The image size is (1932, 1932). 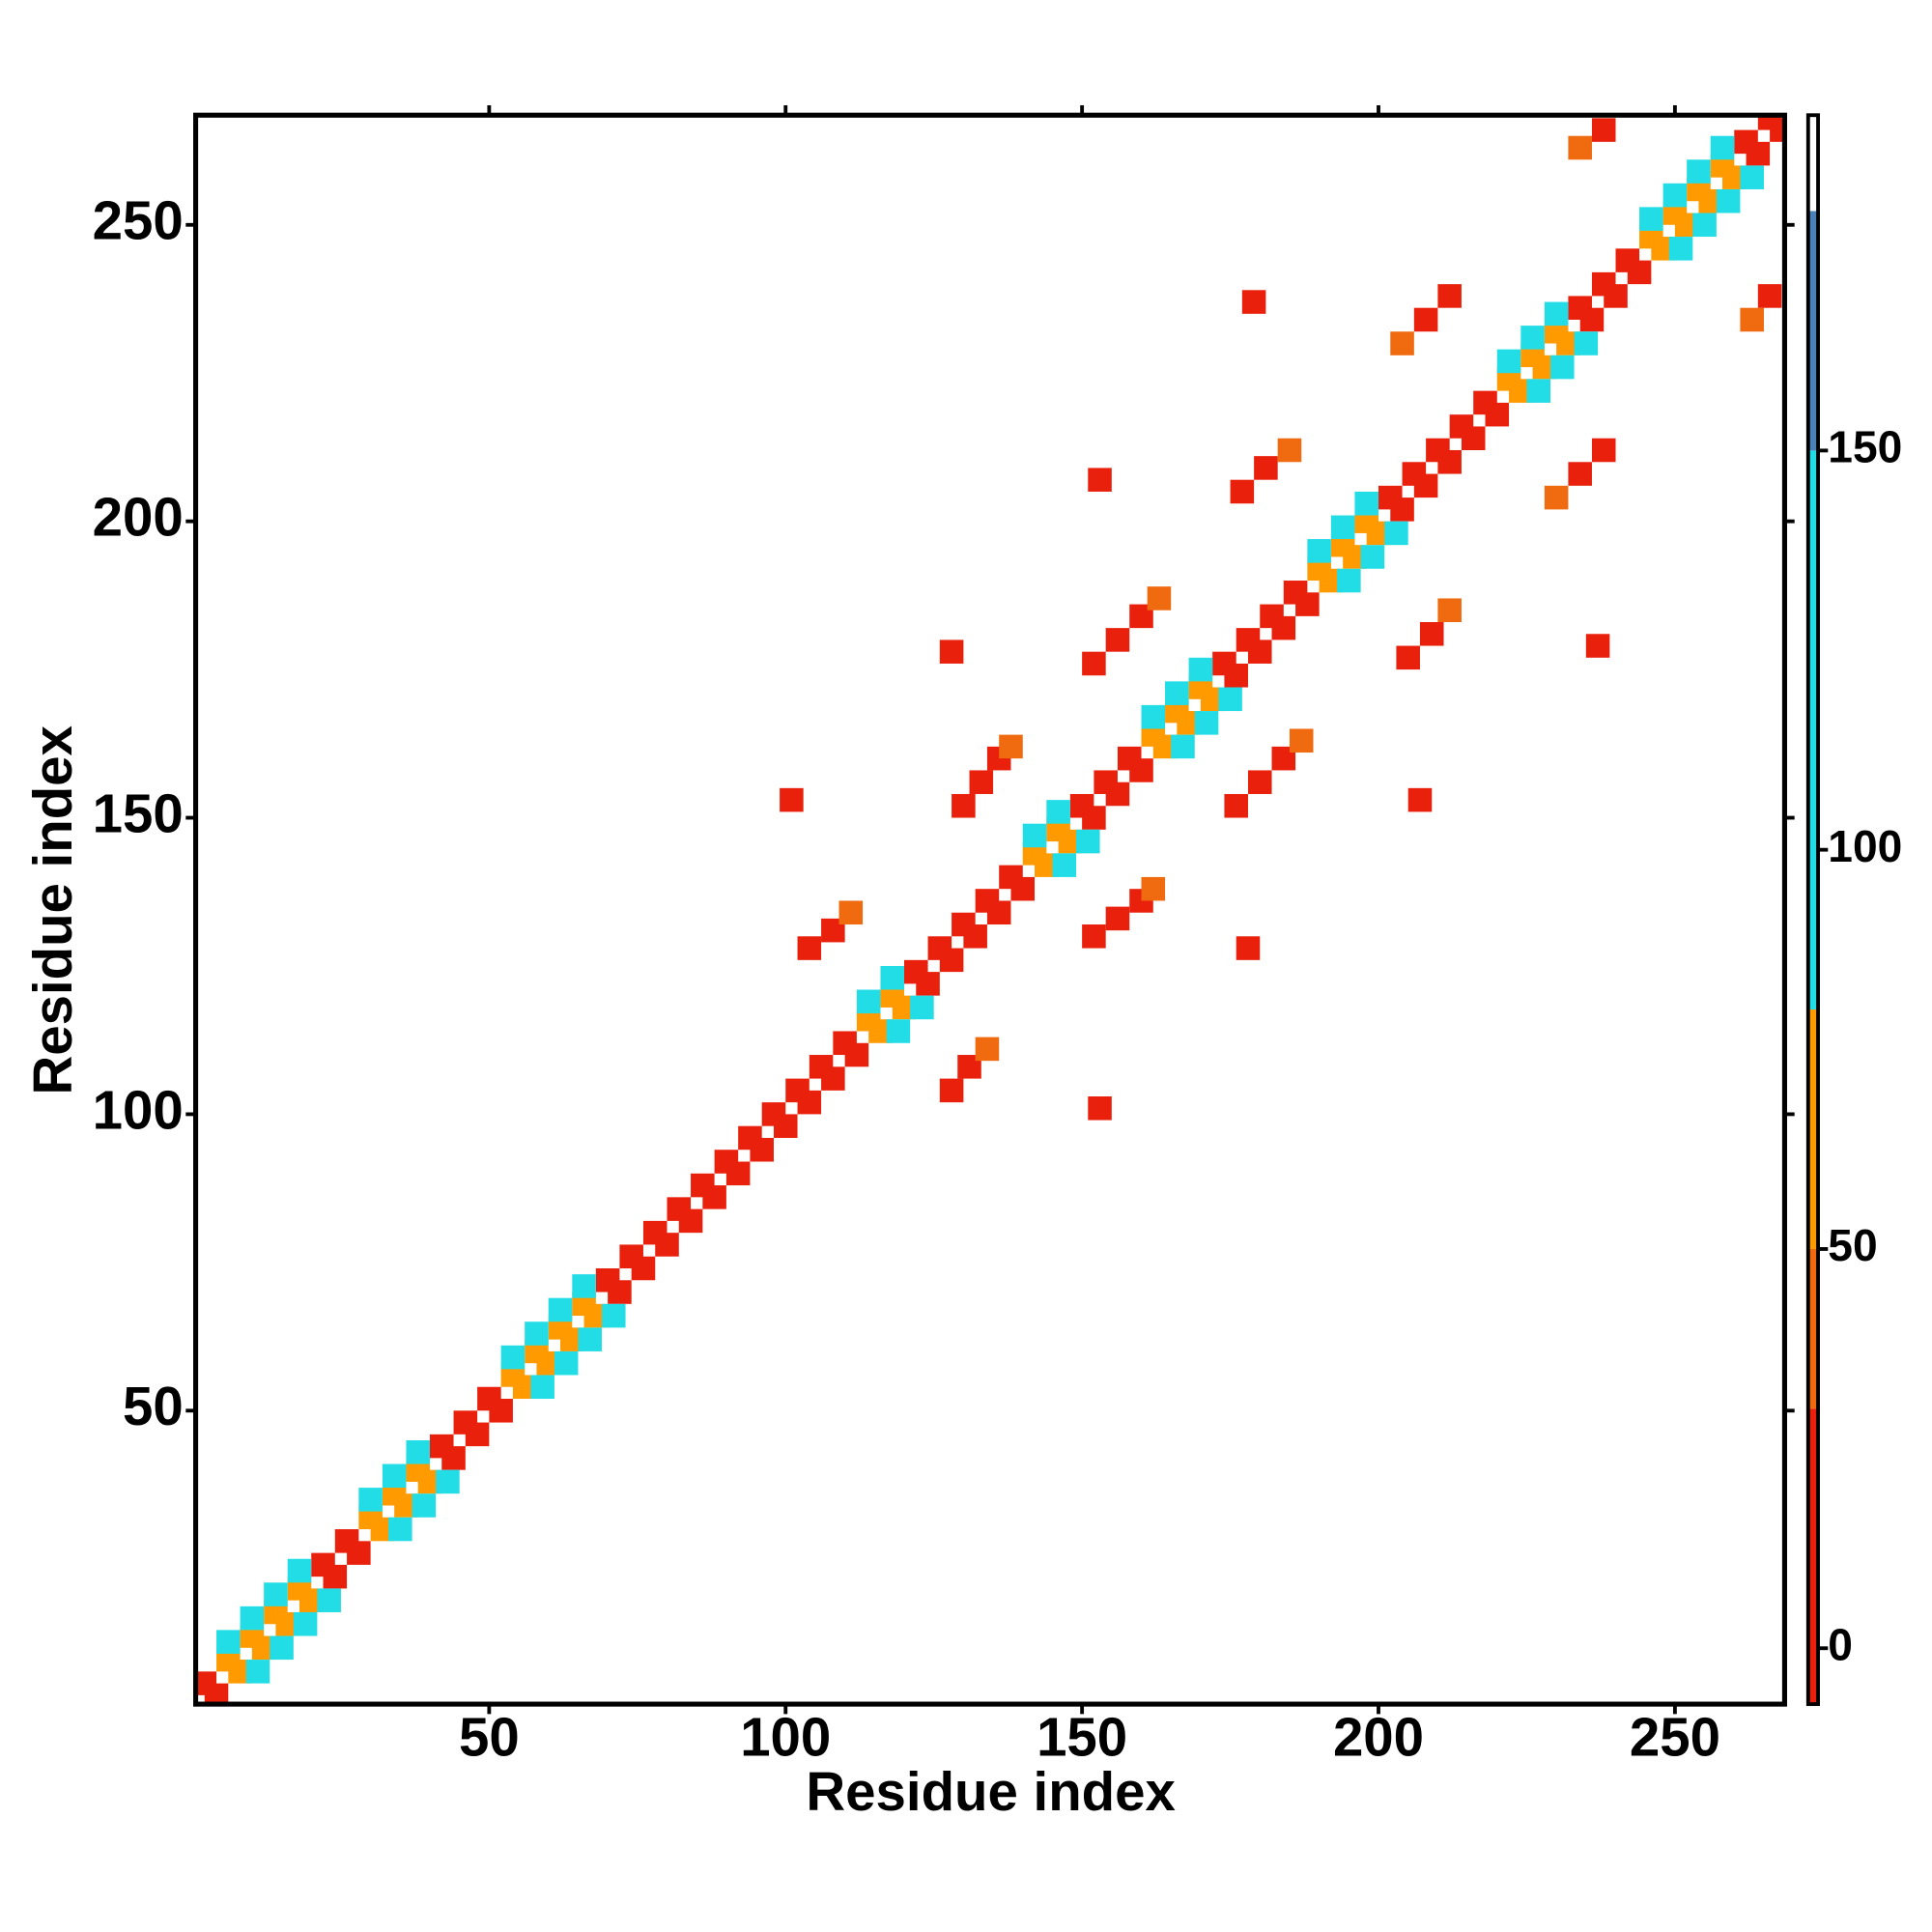 I want to click on y-tick-label: 50, so click(x=153, y=1406).